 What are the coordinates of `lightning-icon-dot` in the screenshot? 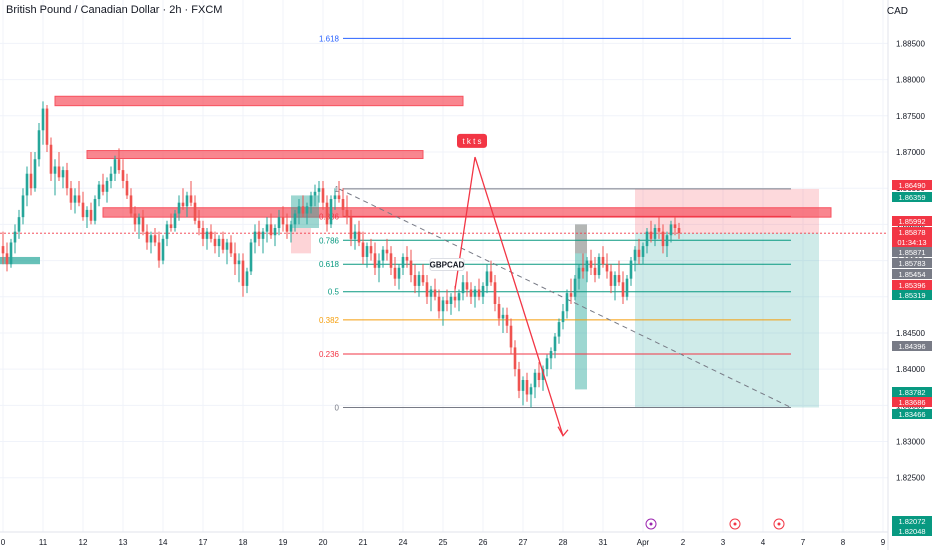 It's located at (651, 524).